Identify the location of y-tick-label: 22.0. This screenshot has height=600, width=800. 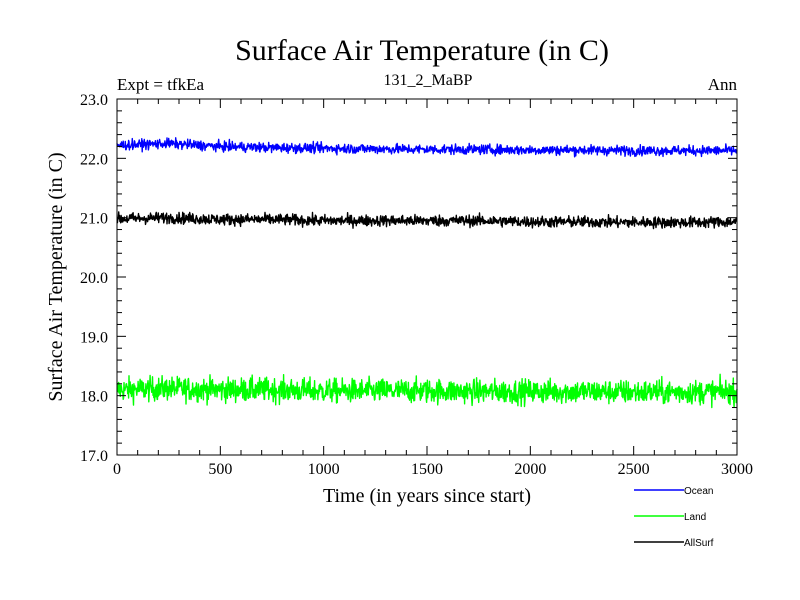
(94, 159).